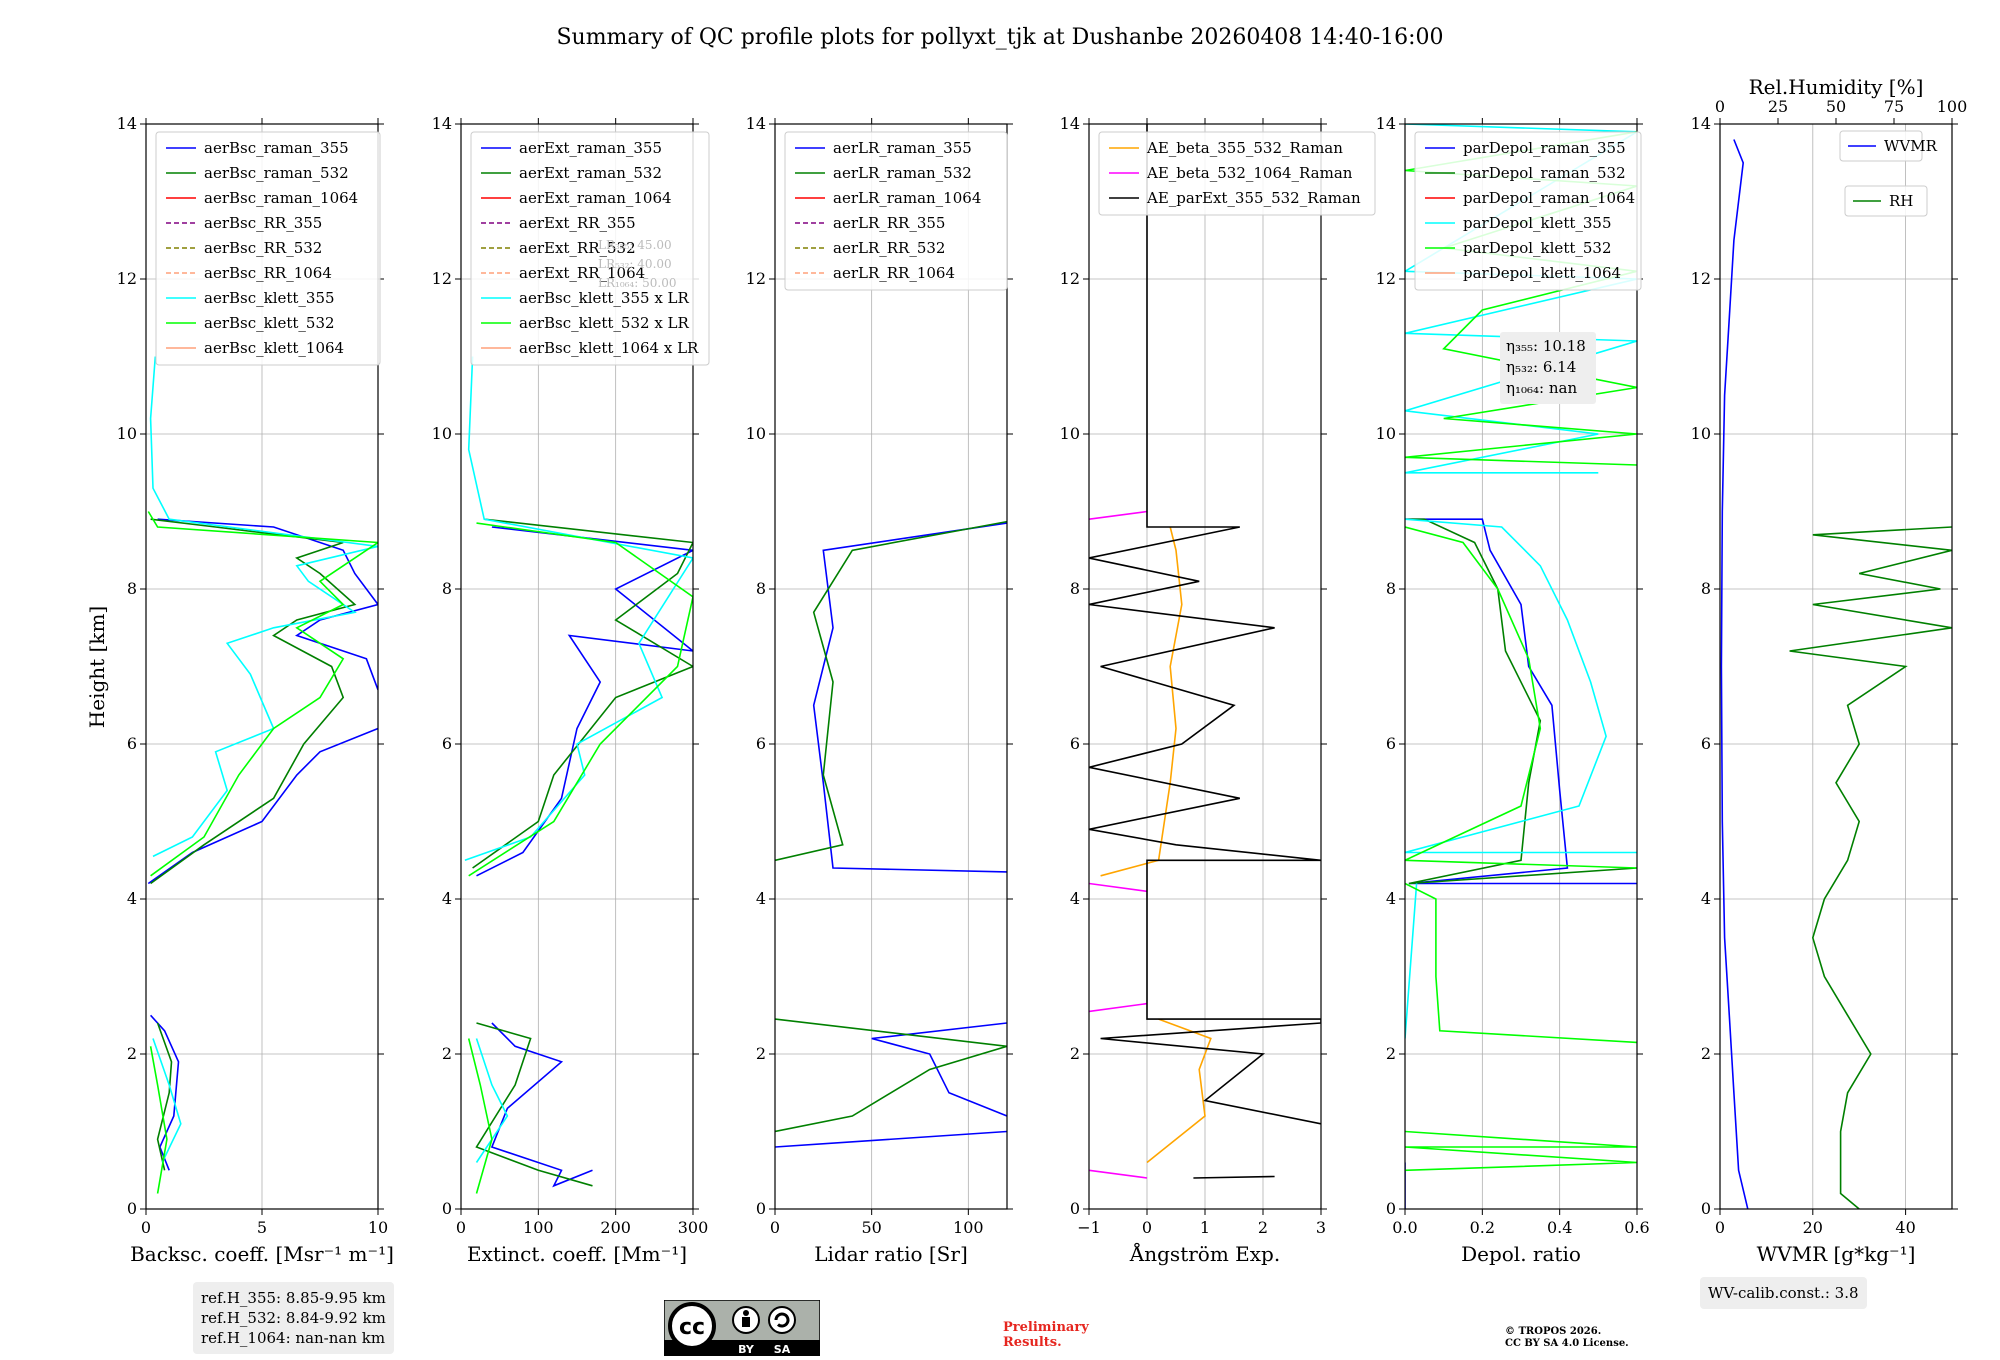  I want to click on legend-box-angstrom, so click(1237, 173).